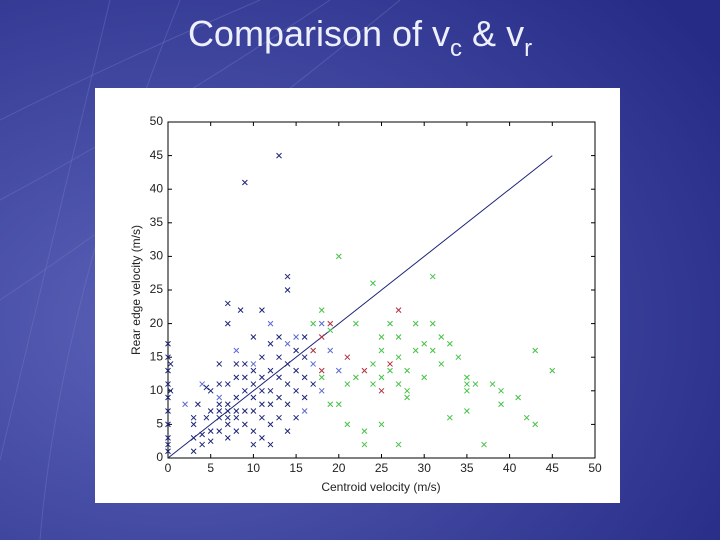  I want to click on x-tick-label: 30, so click(425, 468).